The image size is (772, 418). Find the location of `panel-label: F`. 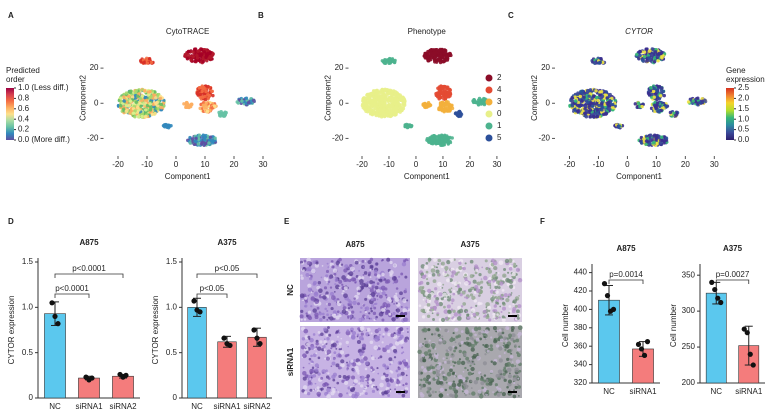

panel-label: F is located at coordinates (542, 221).